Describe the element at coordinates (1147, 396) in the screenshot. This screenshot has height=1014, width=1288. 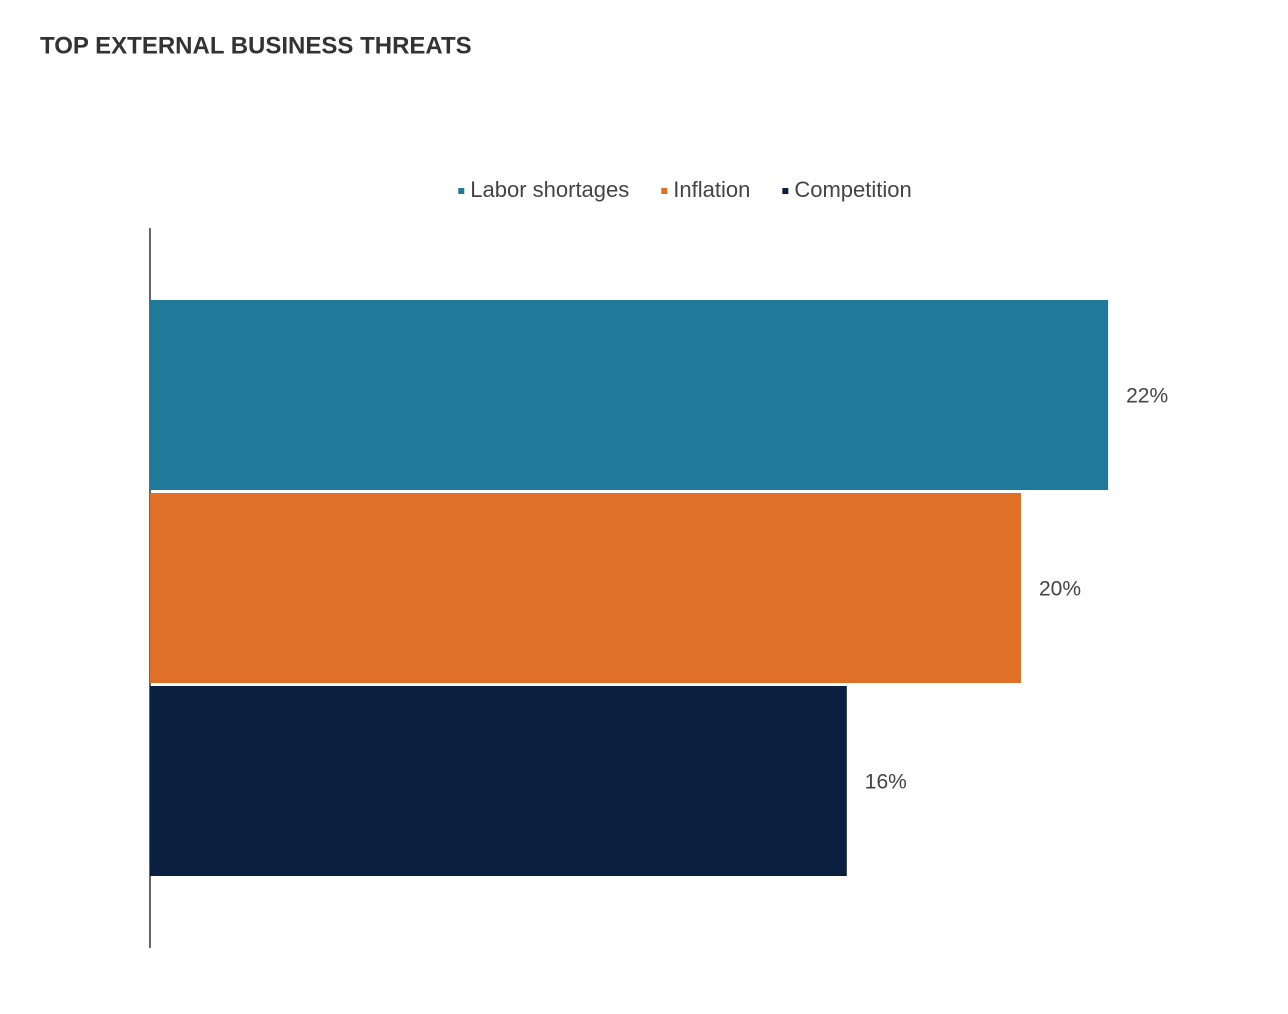
I see `data-label: 22%` at that location.